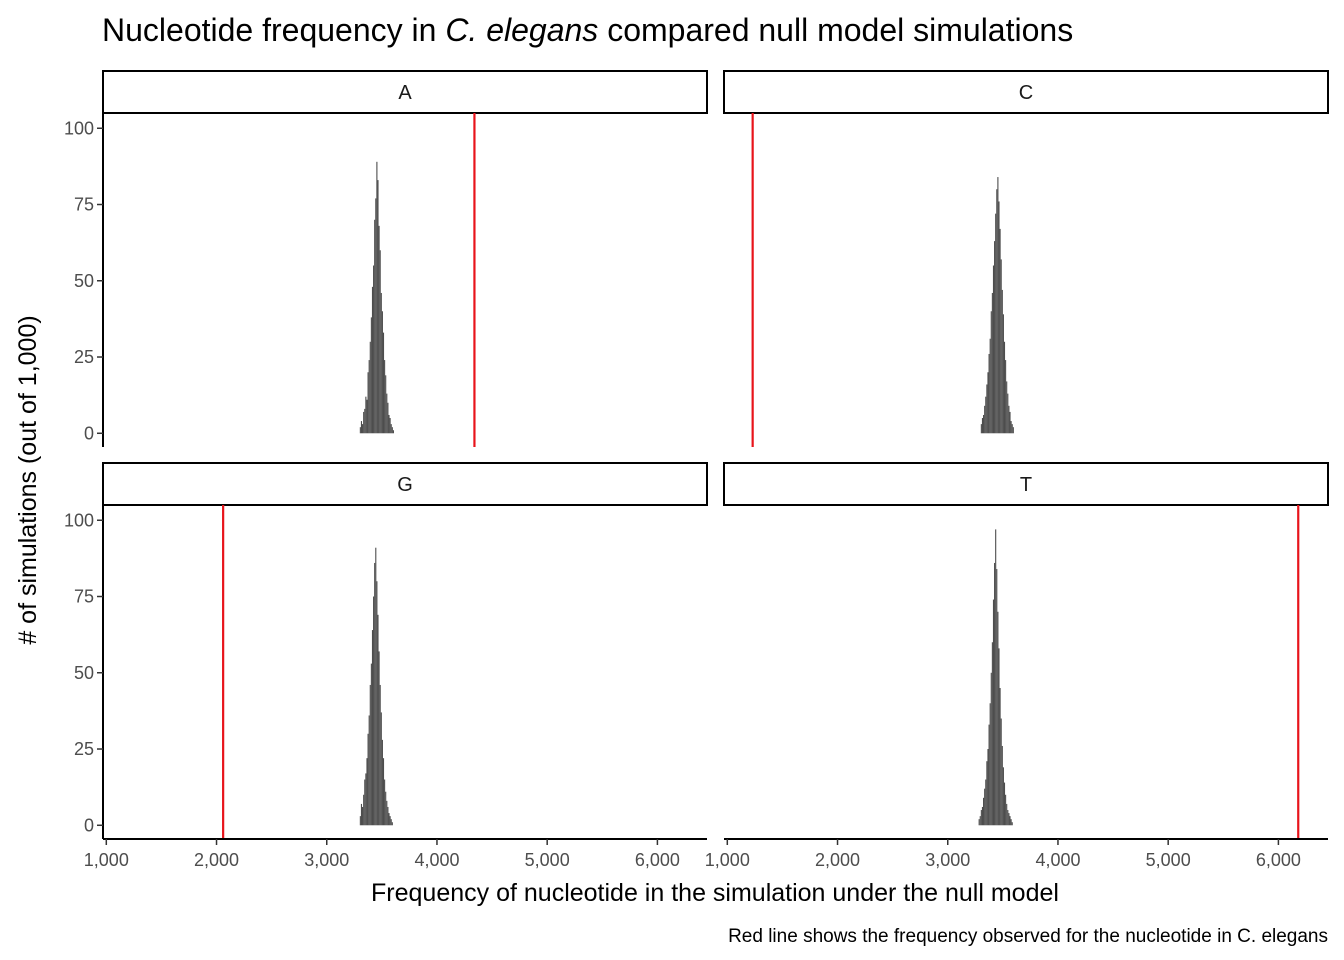 Image resolution: width=1344 pixels, height=960 pixels. I want to click on facet-strip-label: A, so click(405, 93).